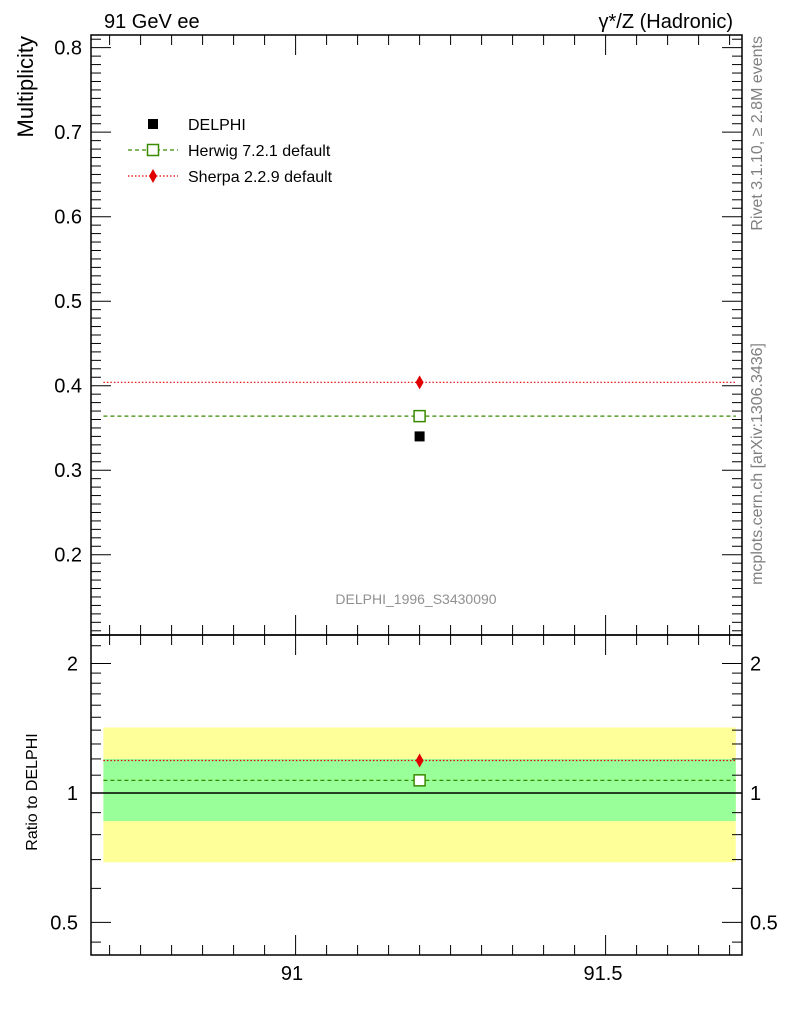 The width and height of the screenshot is (786, 1024). Describe the element at coordinates (25, 86) in the screenshot. I see `main-ylabel: Multiplicity` at that location.